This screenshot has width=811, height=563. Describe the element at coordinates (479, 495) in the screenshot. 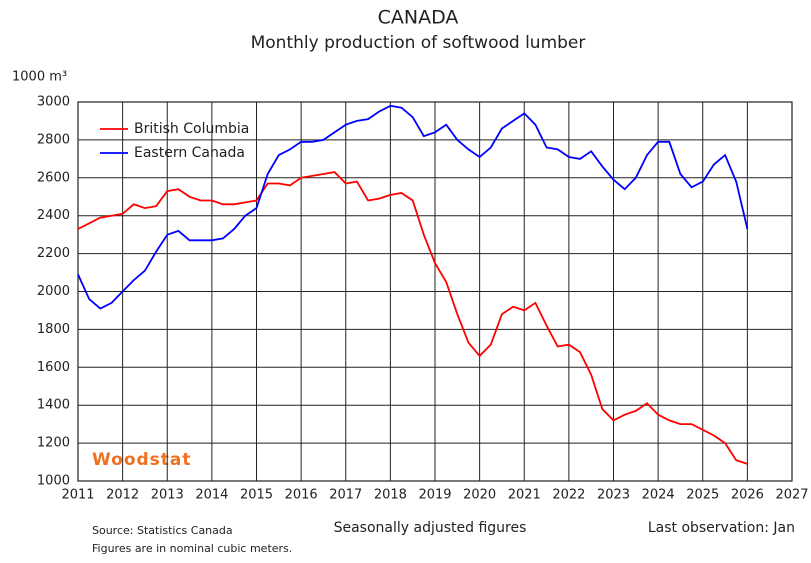

I see `x-tick-label: 2020` at that location.